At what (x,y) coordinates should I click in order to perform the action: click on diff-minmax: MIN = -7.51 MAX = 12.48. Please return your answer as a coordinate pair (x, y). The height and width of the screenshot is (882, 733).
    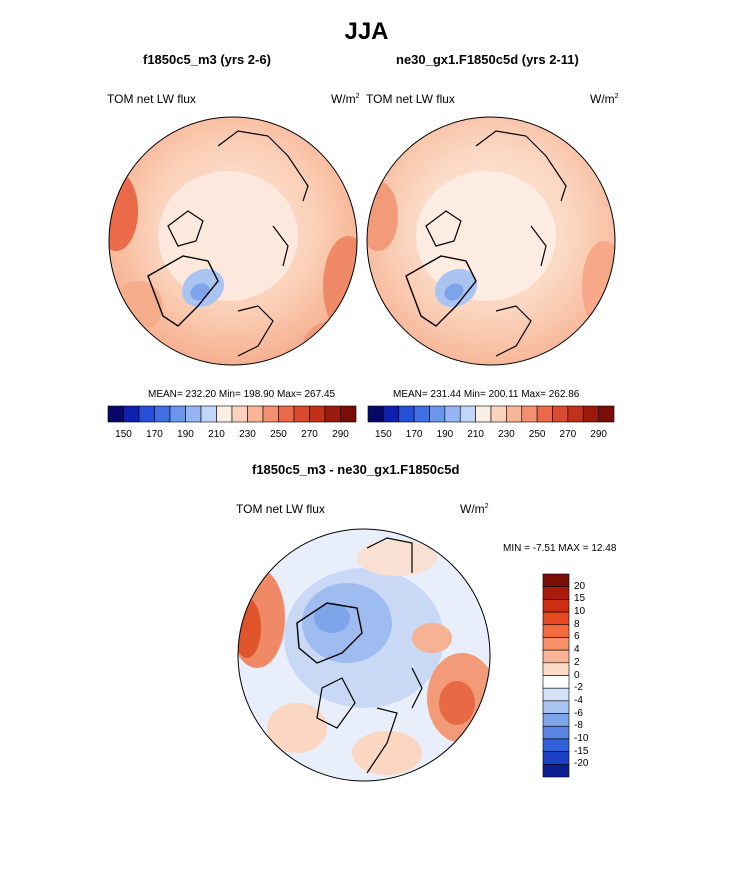
    Looking at the image, I should click on (560, 548).